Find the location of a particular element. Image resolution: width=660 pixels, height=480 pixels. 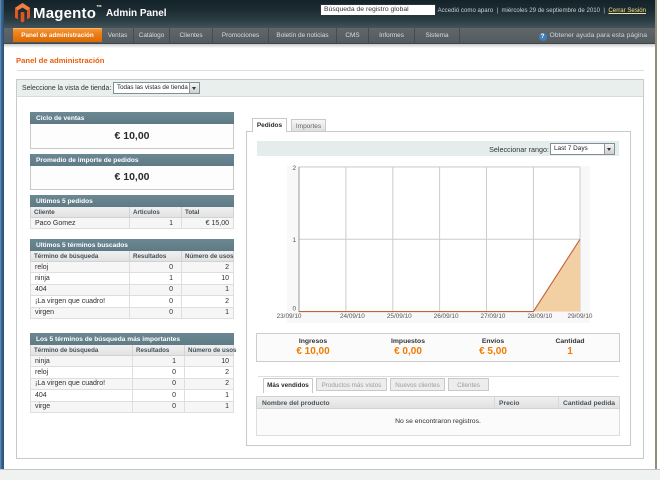

svg-text: 0 is located at coordinates (294, 309).